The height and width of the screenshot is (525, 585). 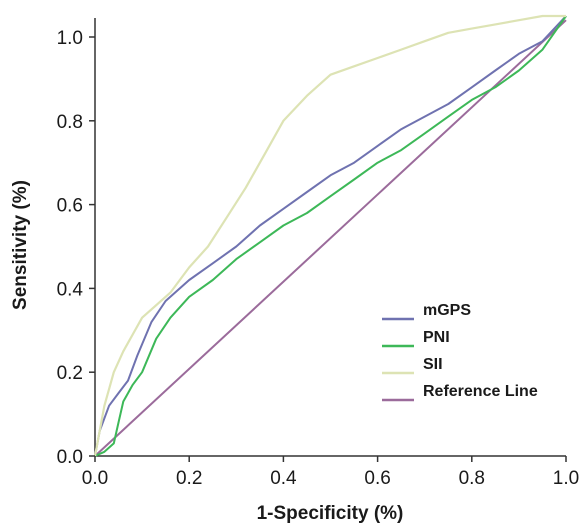 What do you see at coordinates (189, 478) in the screenshot?
I see `x-tick-label: 0.2` at bounding box center [189, 478].